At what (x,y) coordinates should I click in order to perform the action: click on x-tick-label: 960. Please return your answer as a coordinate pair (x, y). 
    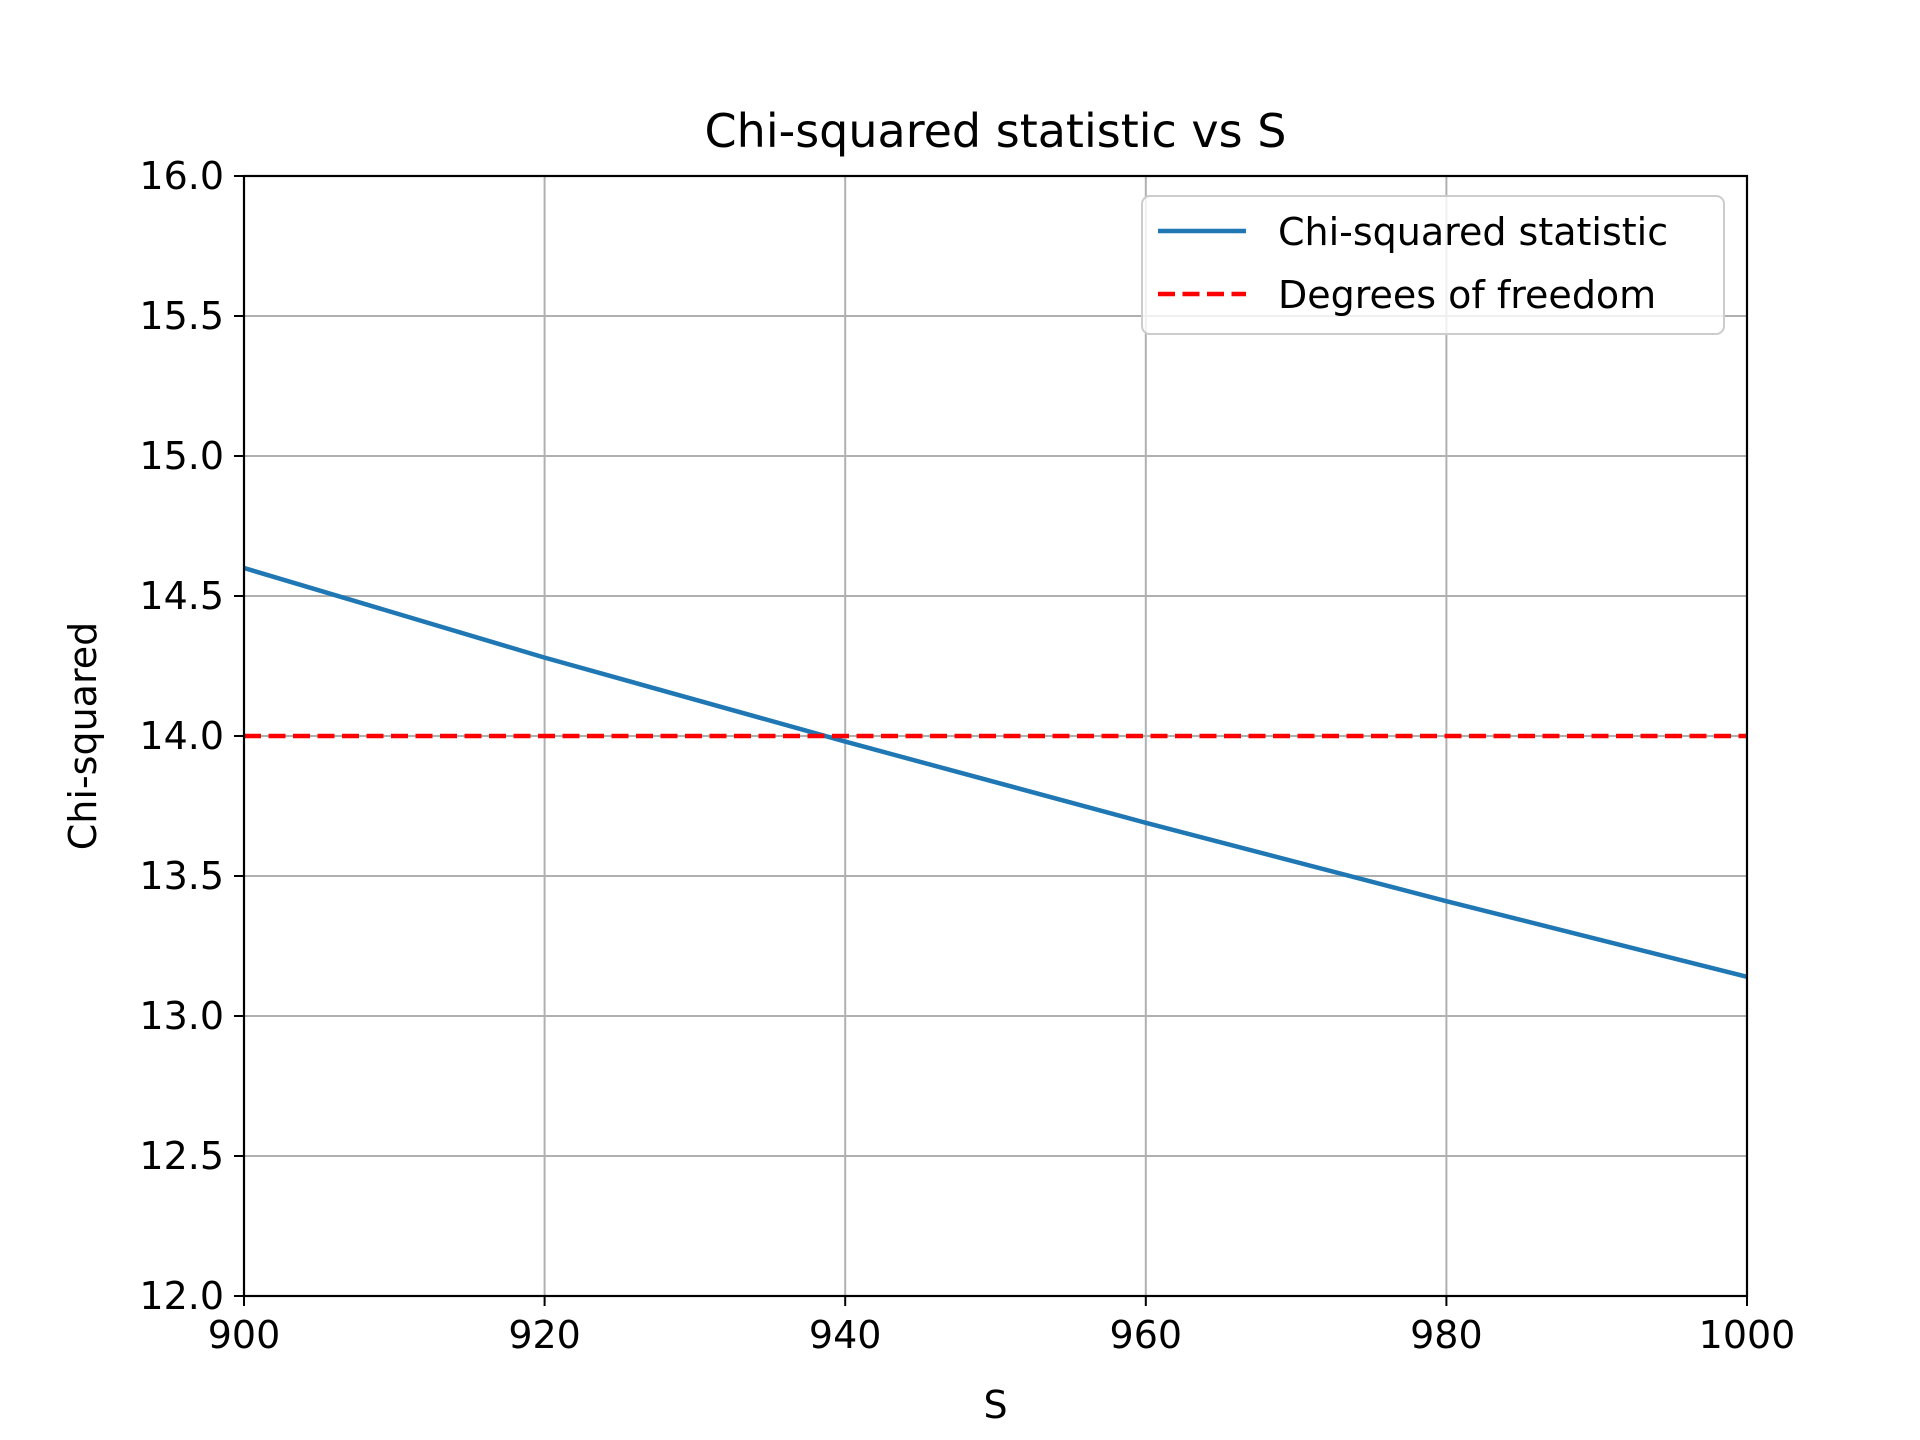
    Looking at the image, I should click on (1146, 1335).